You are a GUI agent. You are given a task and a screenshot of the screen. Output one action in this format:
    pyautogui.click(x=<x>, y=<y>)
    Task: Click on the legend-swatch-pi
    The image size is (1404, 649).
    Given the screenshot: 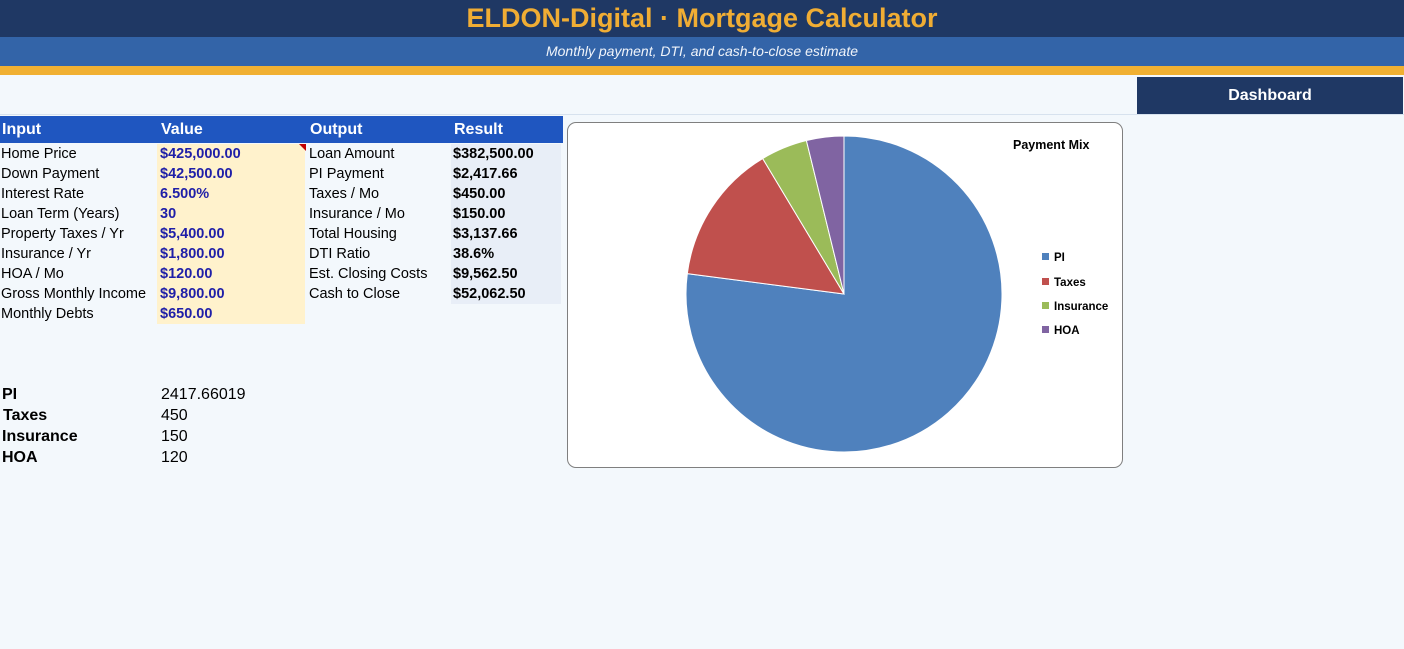 What is the action you would take?
    pyautogui.click(x=1045, y=256)
    